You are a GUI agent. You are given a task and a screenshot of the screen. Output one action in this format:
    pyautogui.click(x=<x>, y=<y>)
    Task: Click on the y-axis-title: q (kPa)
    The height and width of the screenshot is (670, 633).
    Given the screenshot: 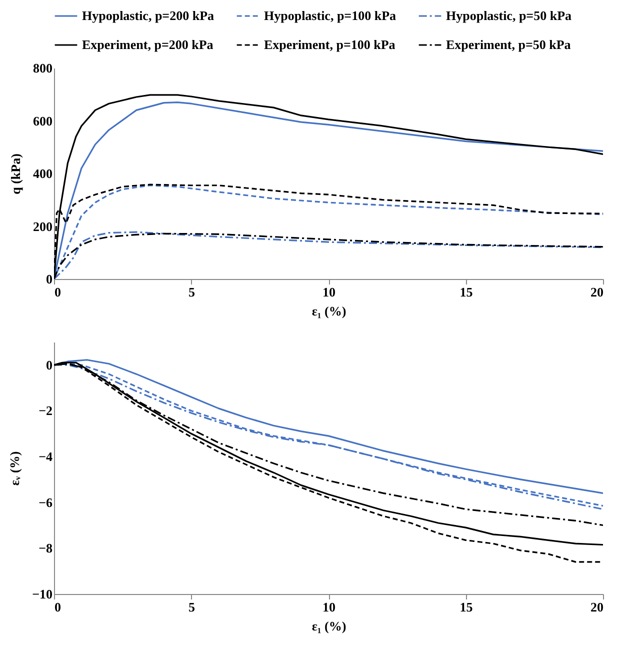 What is the action you would take?
    pyautogui.click(x=15, y=174)
    